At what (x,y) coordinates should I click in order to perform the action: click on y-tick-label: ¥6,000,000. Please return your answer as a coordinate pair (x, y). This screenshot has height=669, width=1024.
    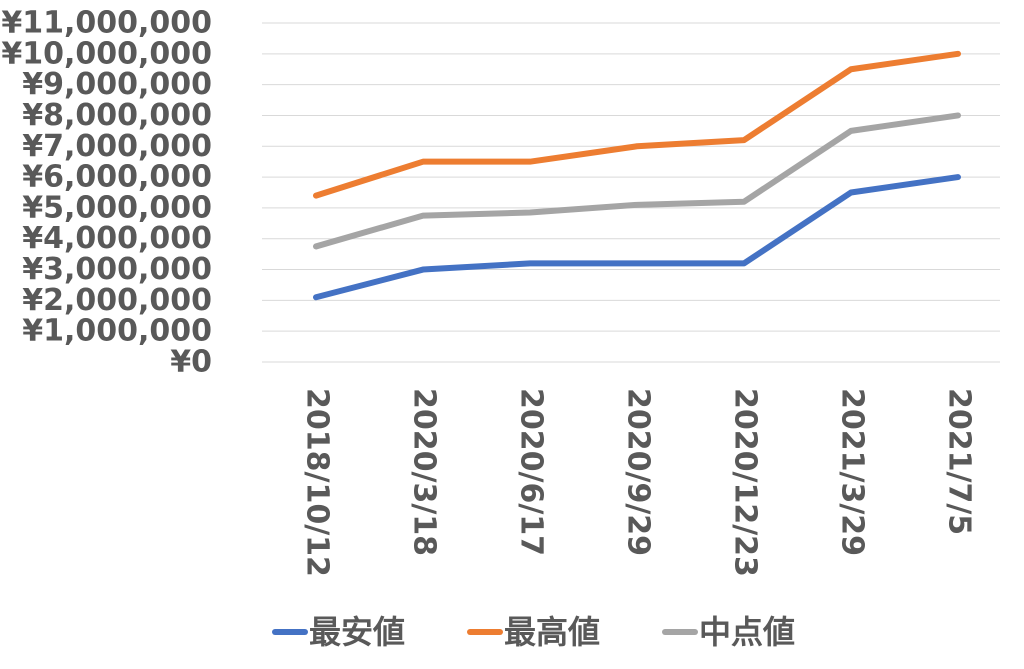
    Looking at the image, I should click on (117, 177).